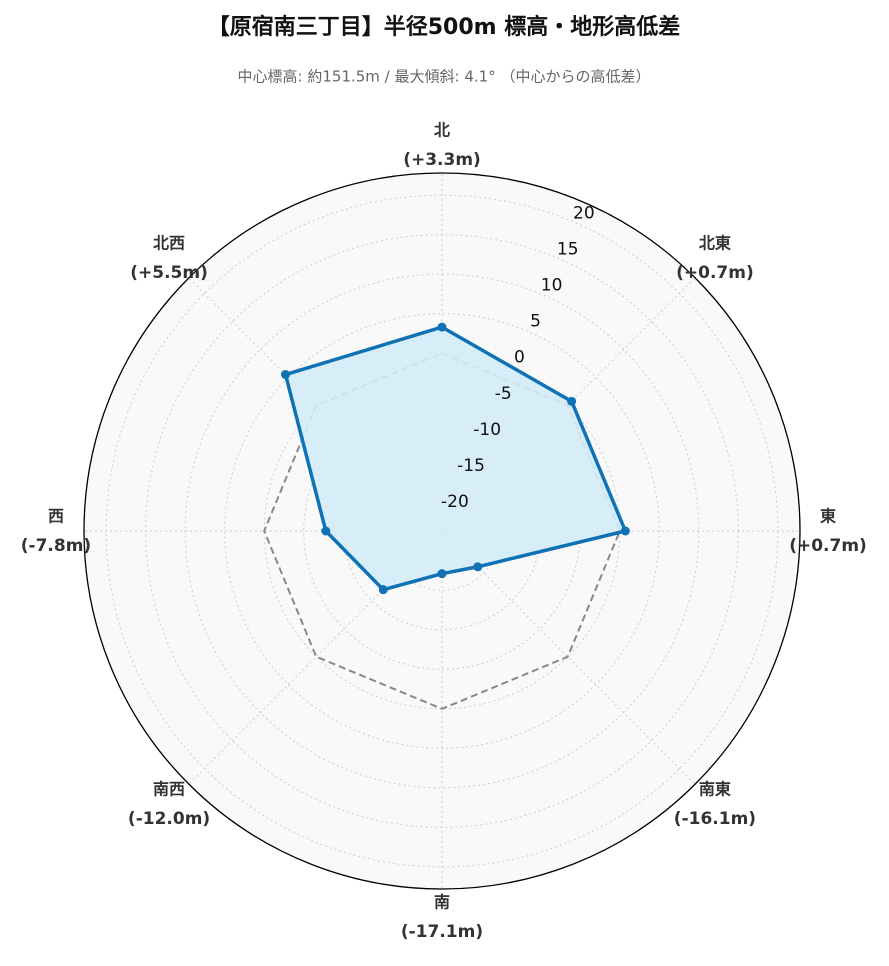  What do you see at coordinates (444, 27) in the screenshot?
I see `chart-title: 【原宿南三丁目】半径500m 標高・地形高低差` at bounding box center [444, 27].